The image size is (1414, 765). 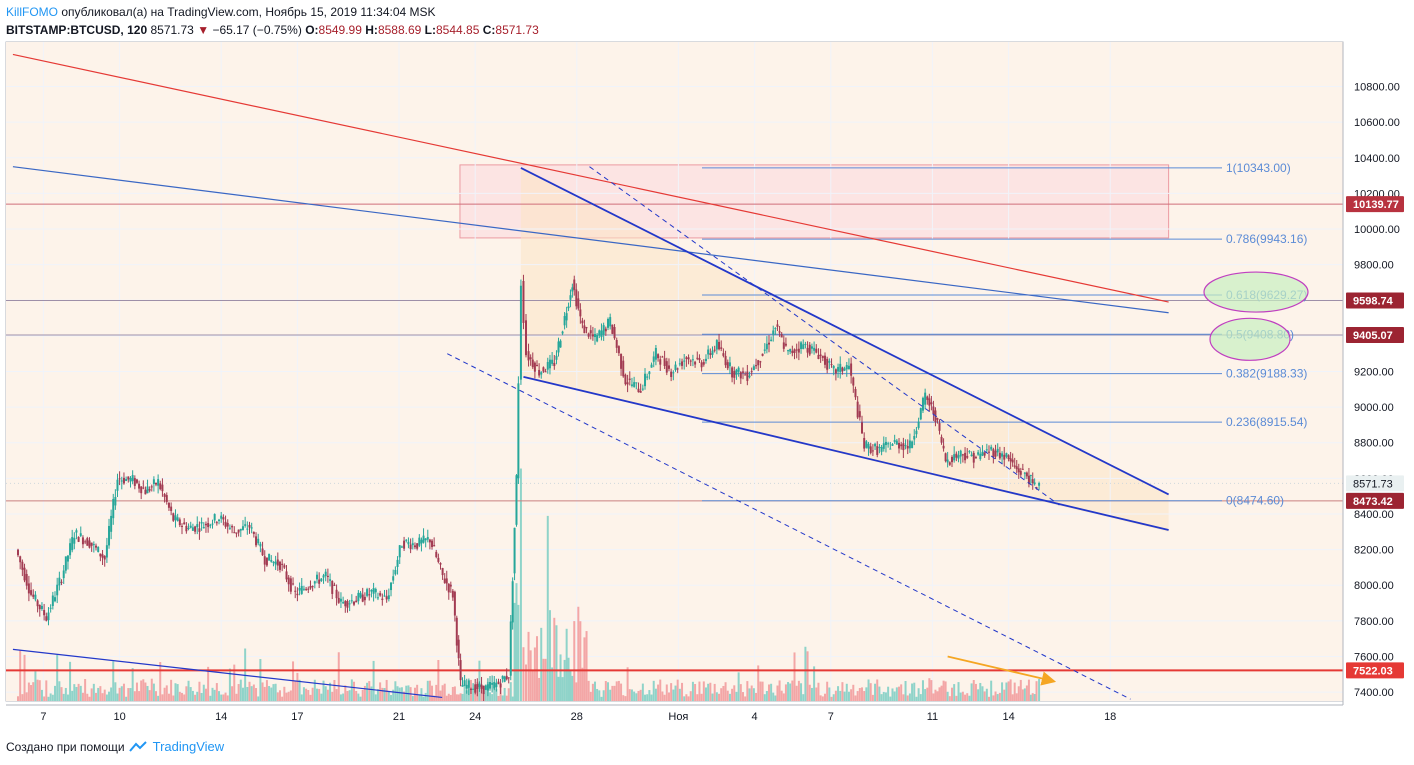 What do you see at coordinates (1375, 483) in the screenshot?
I see `price-tag` at bounding box center [1375, 483].